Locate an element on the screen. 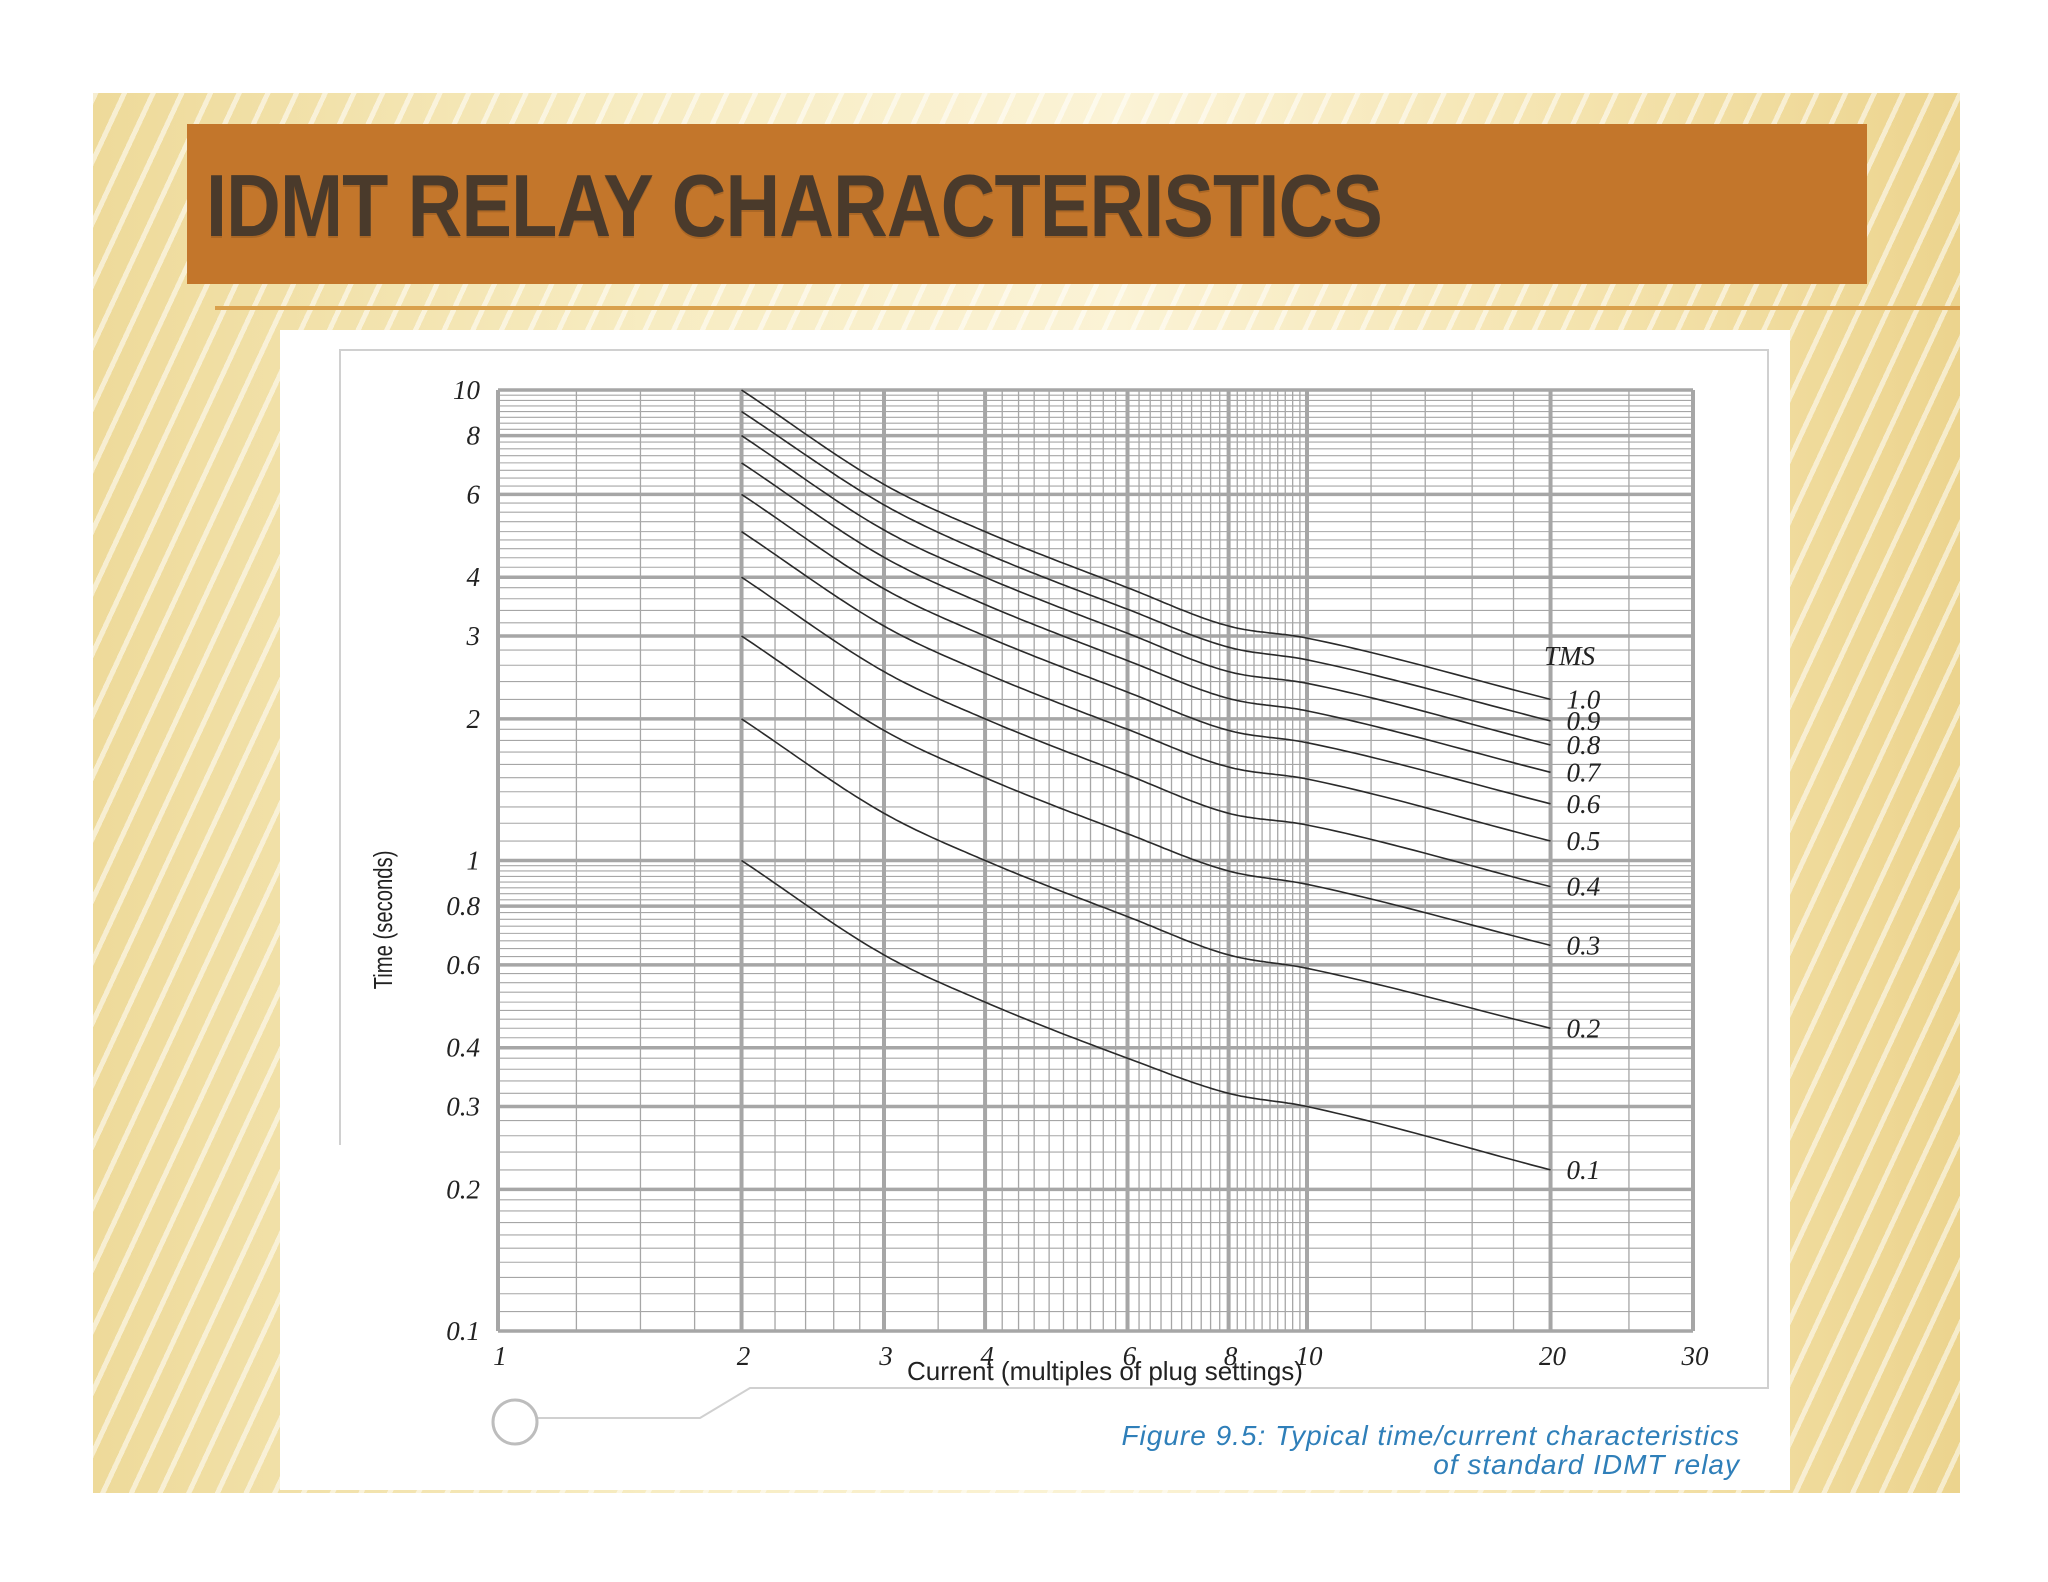 This screenshot has width=2048, height=1582. x-tick-label: 20 is located at coordinates (1553, 1356).